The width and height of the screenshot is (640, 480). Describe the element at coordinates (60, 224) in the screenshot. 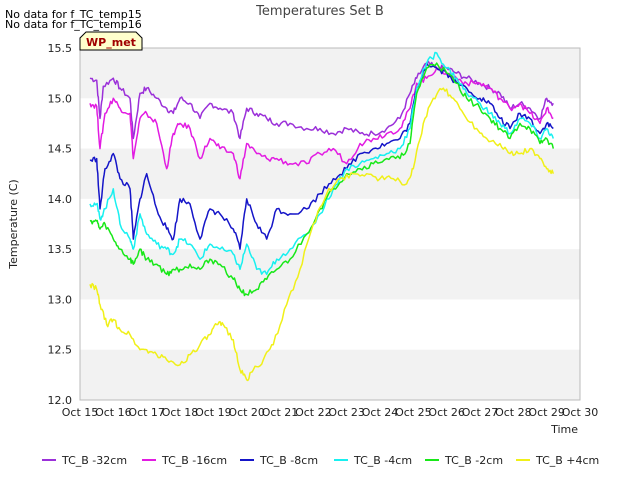

I see `y-axis-ticks: 12.0 12.5 13.0 13.5 14.0 14.5 15.0 15.5` at that location.